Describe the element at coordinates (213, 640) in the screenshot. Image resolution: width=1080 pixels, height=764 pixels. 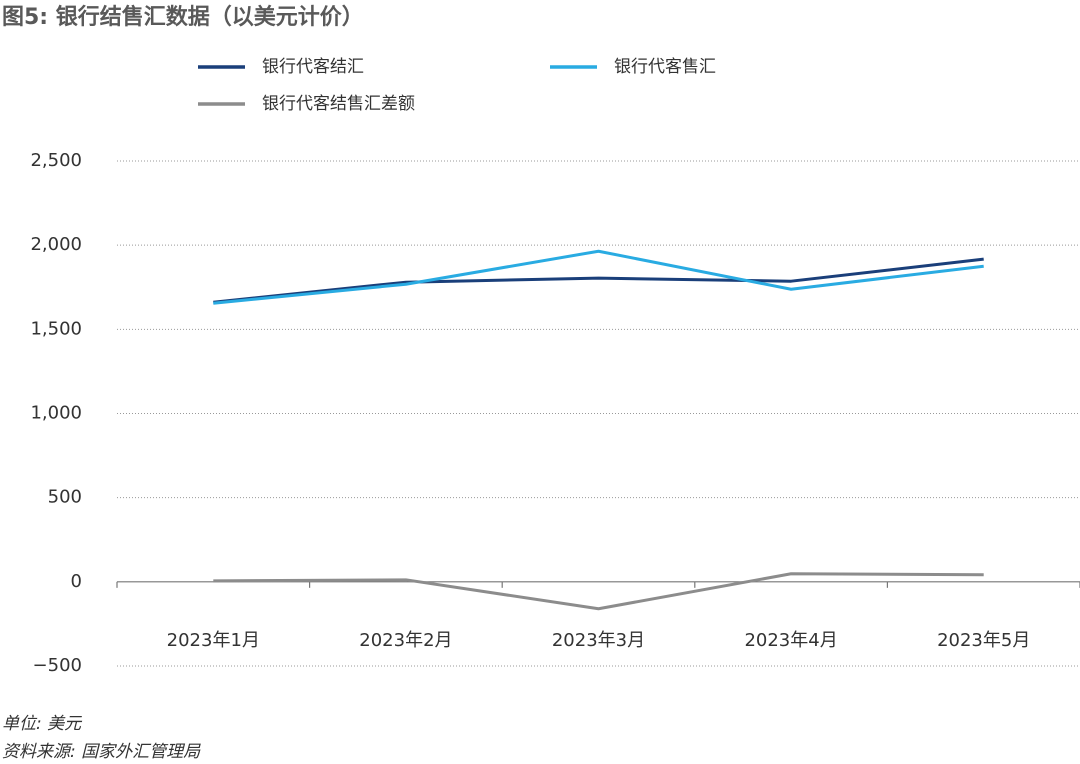
I see `x-tick-label: 2023年1月` at that location.